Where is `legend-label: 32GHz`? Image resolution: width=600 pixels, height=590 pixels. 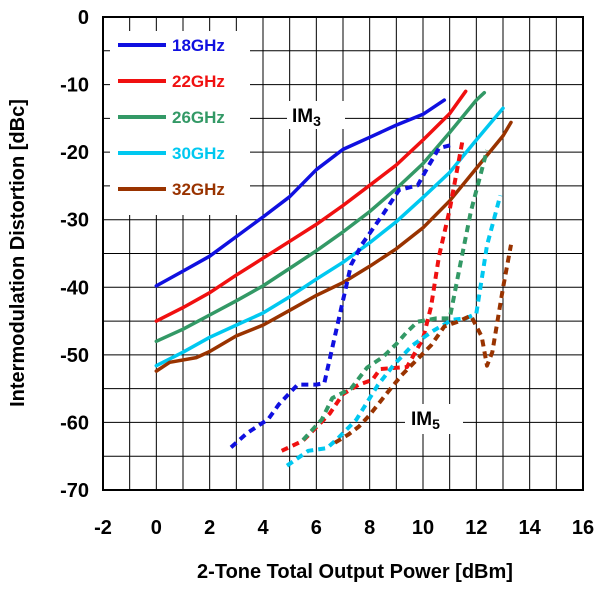
legend-label: 32GHz is located at coordinates (198, 189).